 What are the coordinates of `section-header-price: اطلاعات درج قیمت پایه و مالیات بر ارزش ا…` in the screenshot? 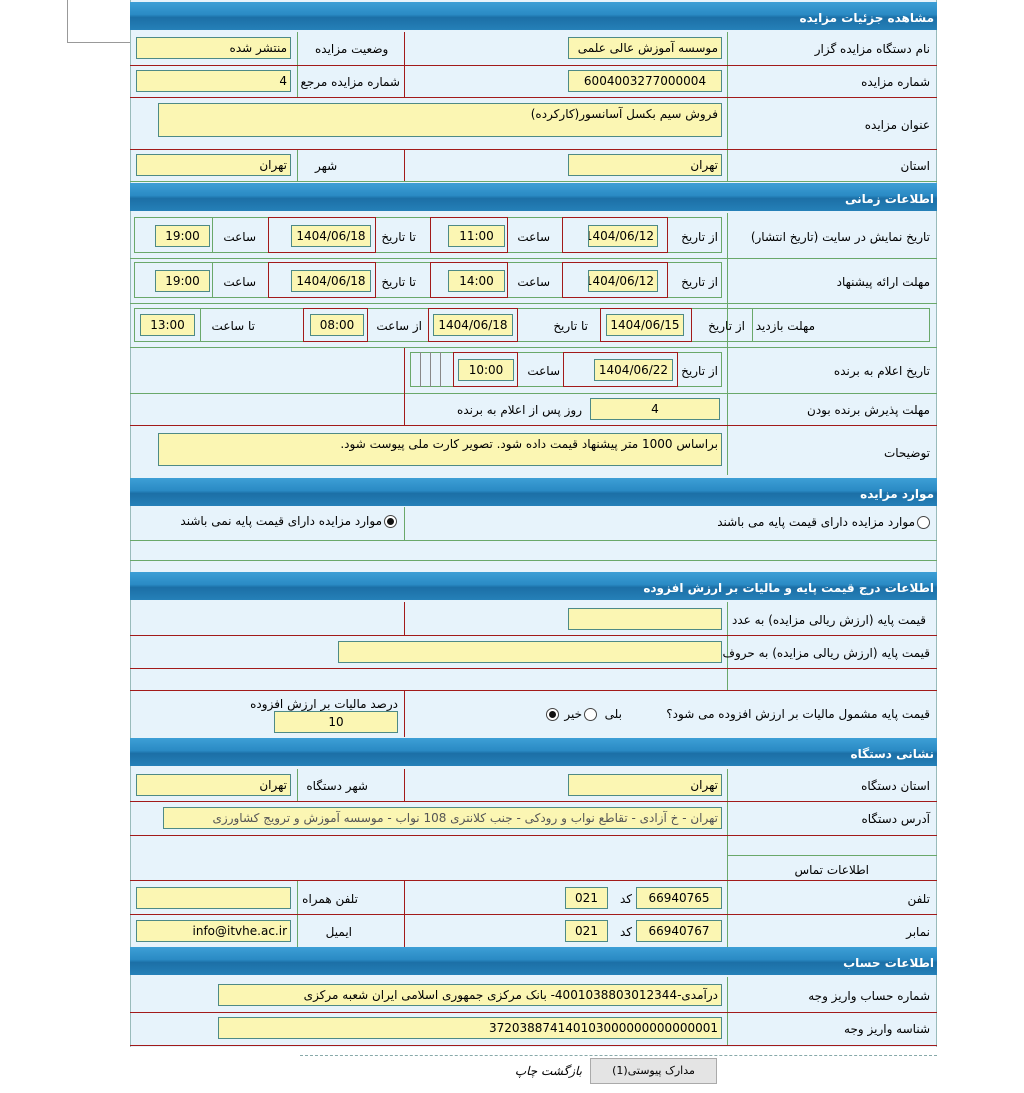 It's located at (533, 586).